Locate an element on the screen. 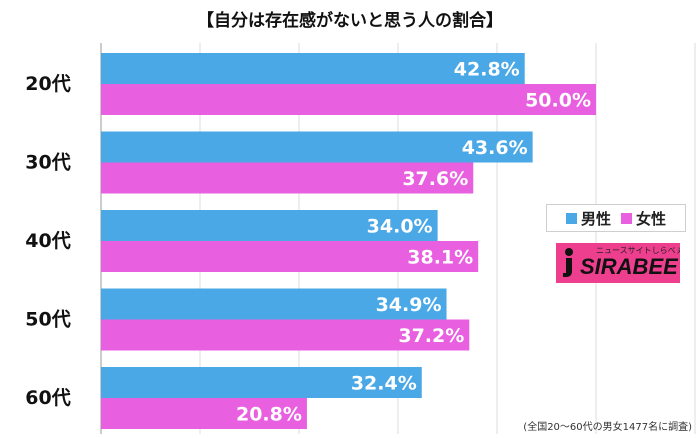 The width and height of the screenshot is (700, 438). legend-item-male: 男性 is located at coordinates (588, 218).